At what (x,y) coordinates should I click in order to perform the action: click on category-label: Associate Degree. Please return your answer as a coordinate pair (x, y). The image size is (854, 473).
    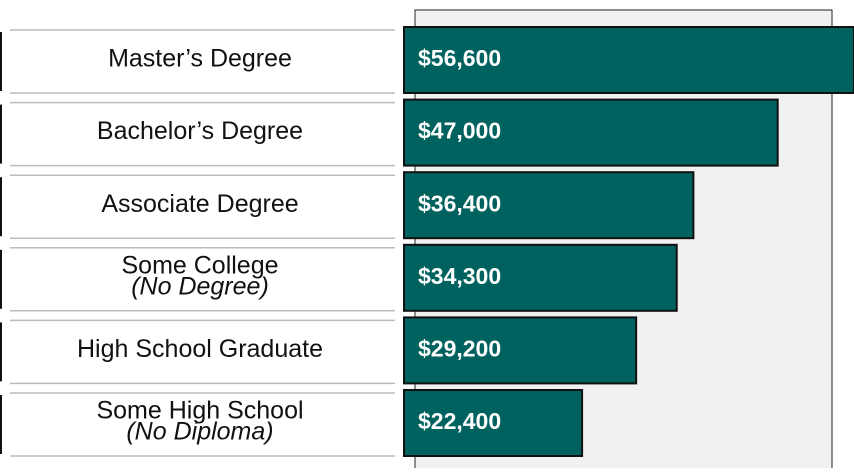
    Looking at the image, I should click on (199, 204).